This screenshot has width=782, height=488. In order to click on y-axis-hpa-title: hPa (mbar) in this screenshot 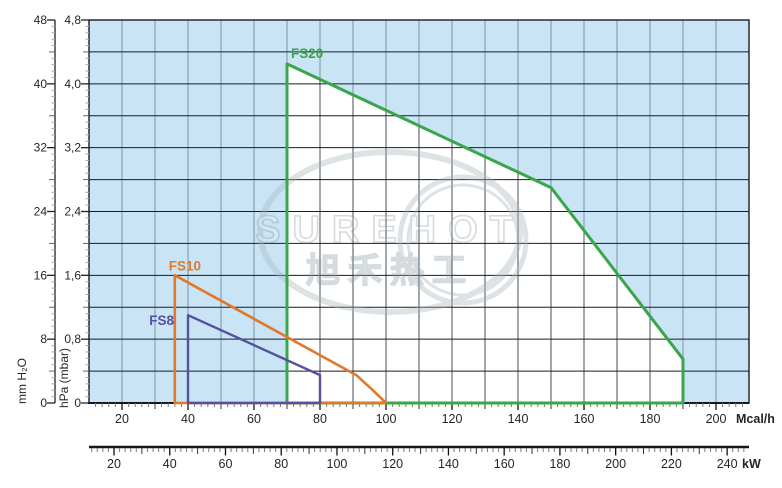, I will do `click(64, 378)`.